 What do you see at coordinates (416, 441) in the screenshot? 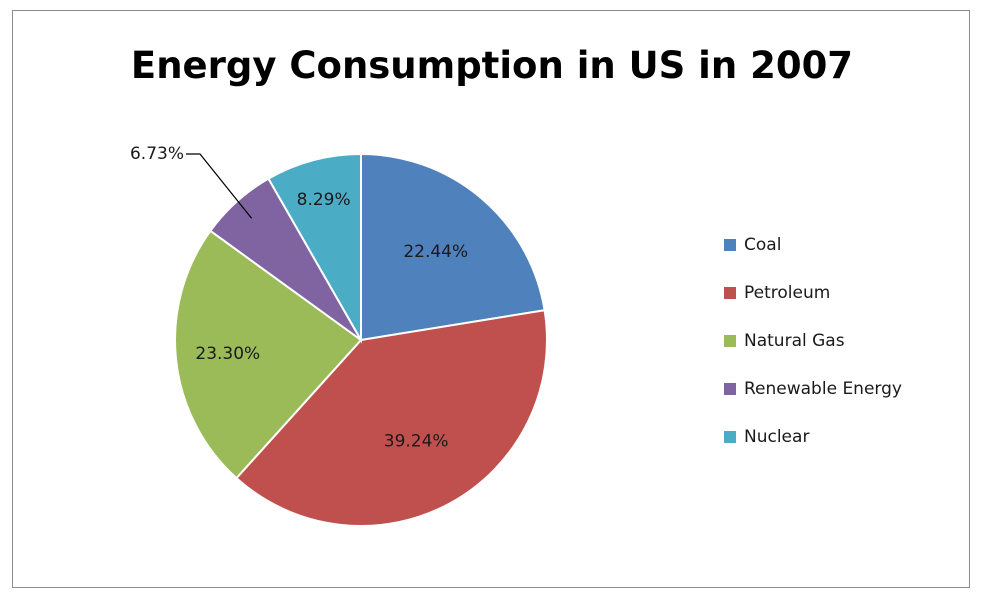
I see `data-label-petroleum: 39.24%` at bounding box center [416, 441].